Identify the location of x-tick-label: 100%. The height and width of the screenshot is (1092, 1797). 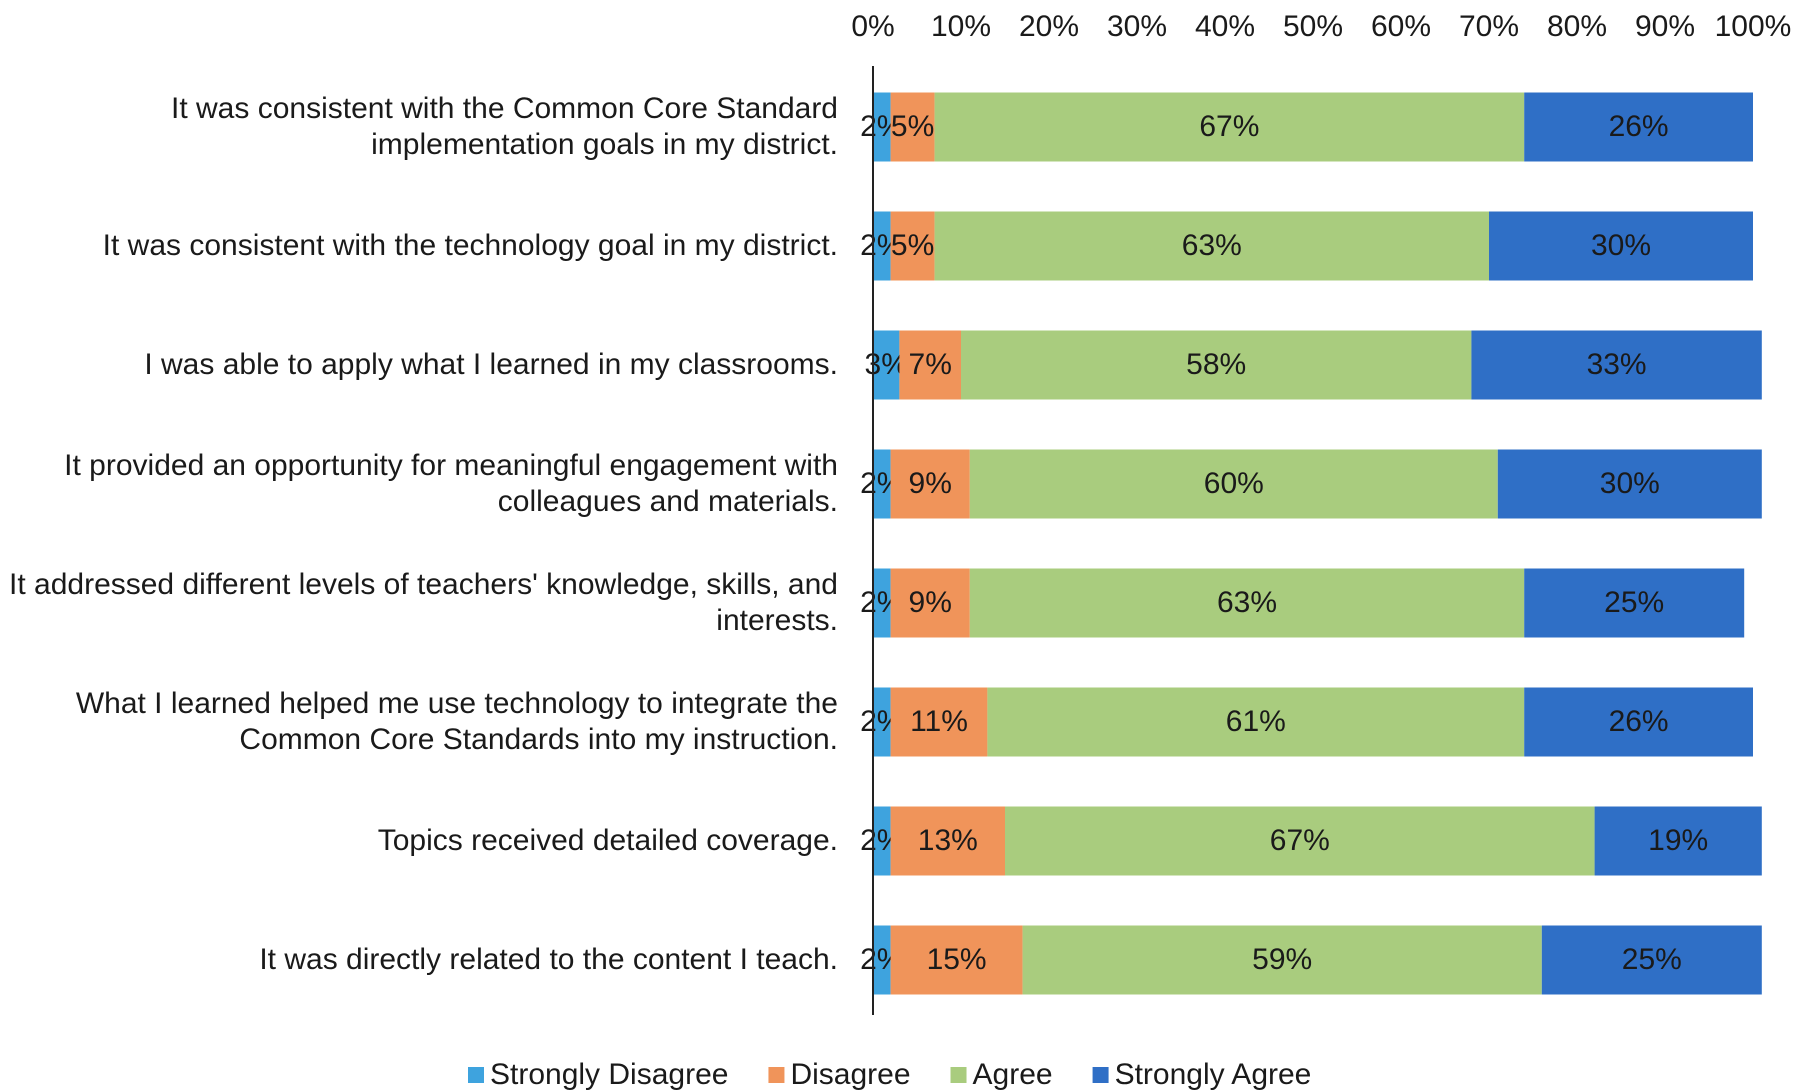
(1753, 26).